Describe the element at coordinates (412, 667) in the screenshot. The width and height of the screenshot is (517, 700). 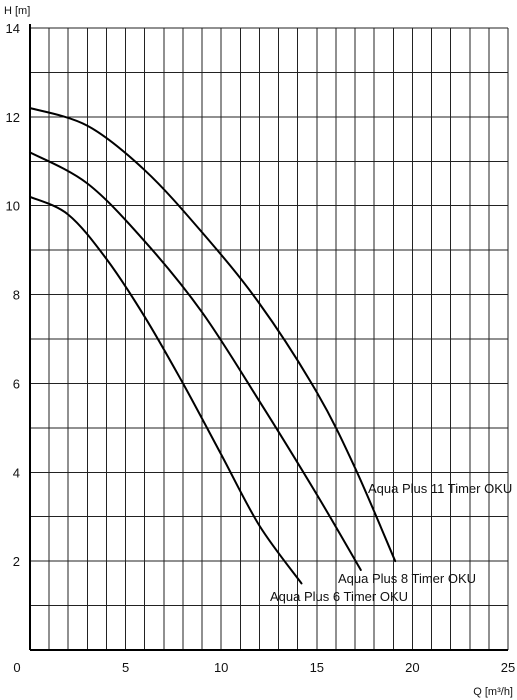
I see `x-tick-label: 20` at that location.